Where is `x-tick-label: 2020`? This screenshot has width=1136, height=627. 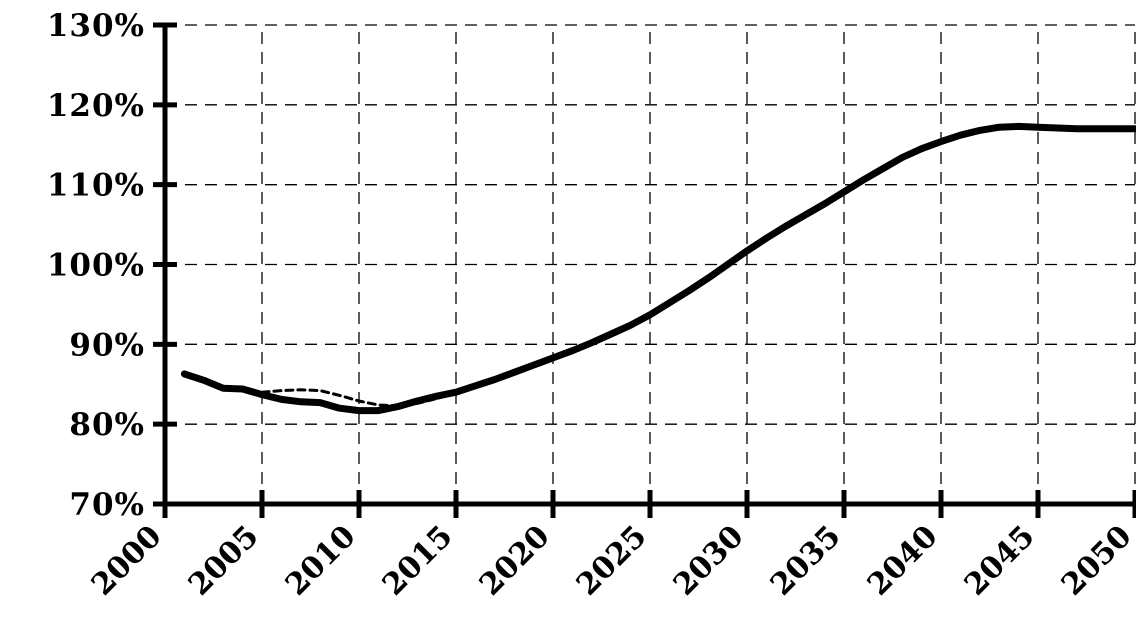
x-tick-label: 2020 is located at coordinates (515, 561).